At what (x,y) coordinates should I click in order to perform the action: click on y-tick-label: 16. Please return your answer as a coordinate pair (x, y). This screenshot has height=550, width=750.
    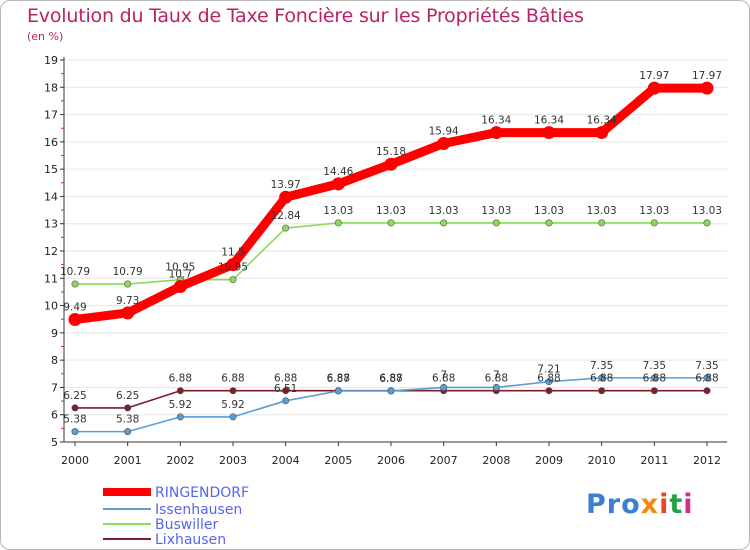
    Looking at the image, I should click on (51, 142).